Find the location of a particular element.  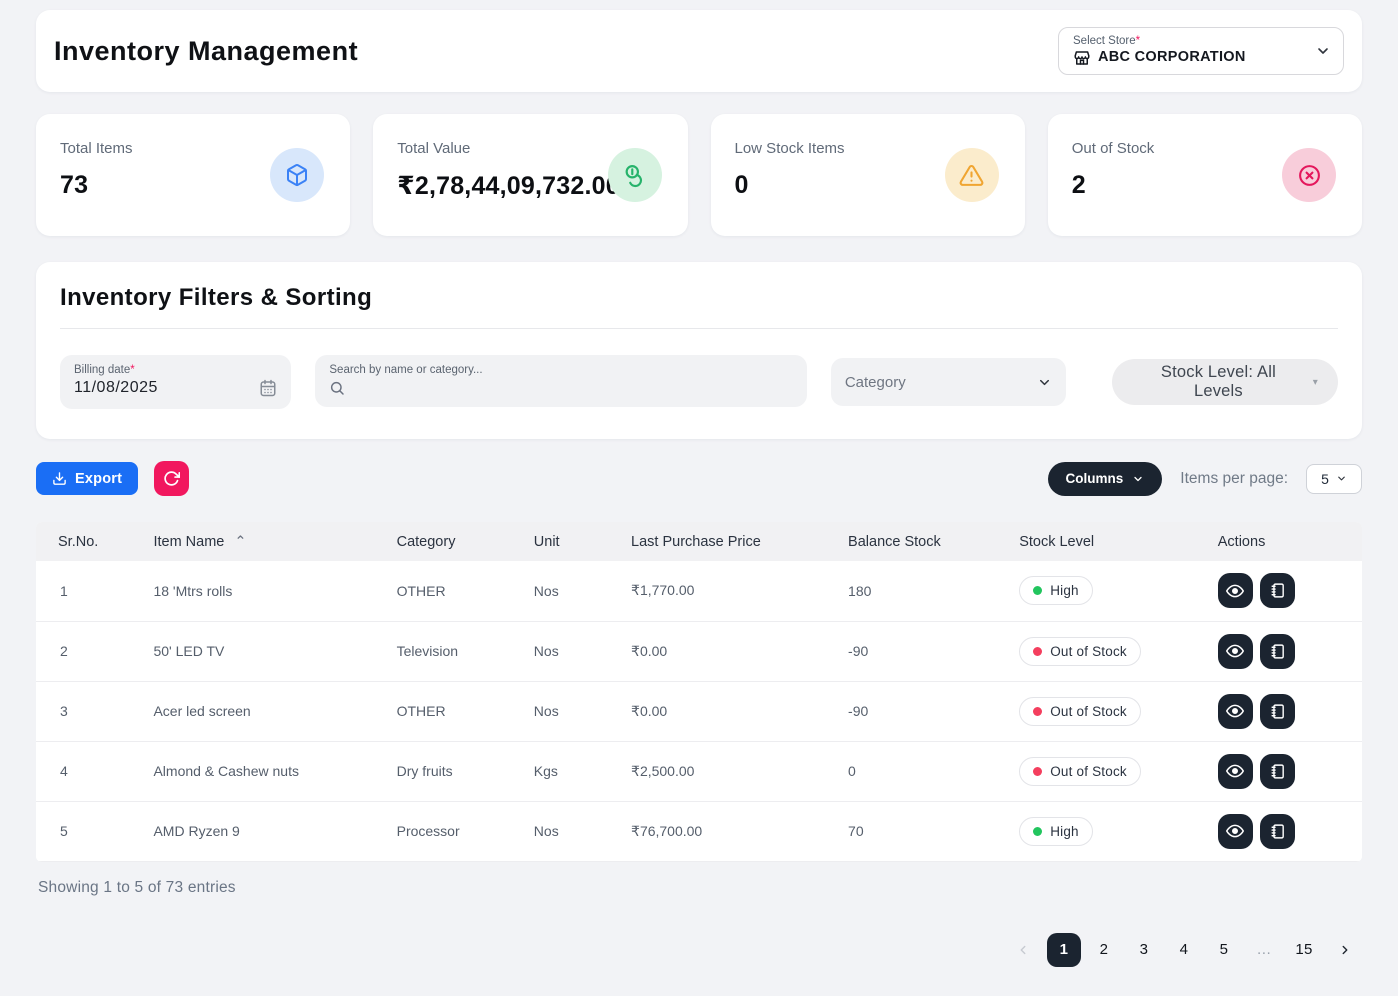

coins-icon is located at coordinates (634, 175).